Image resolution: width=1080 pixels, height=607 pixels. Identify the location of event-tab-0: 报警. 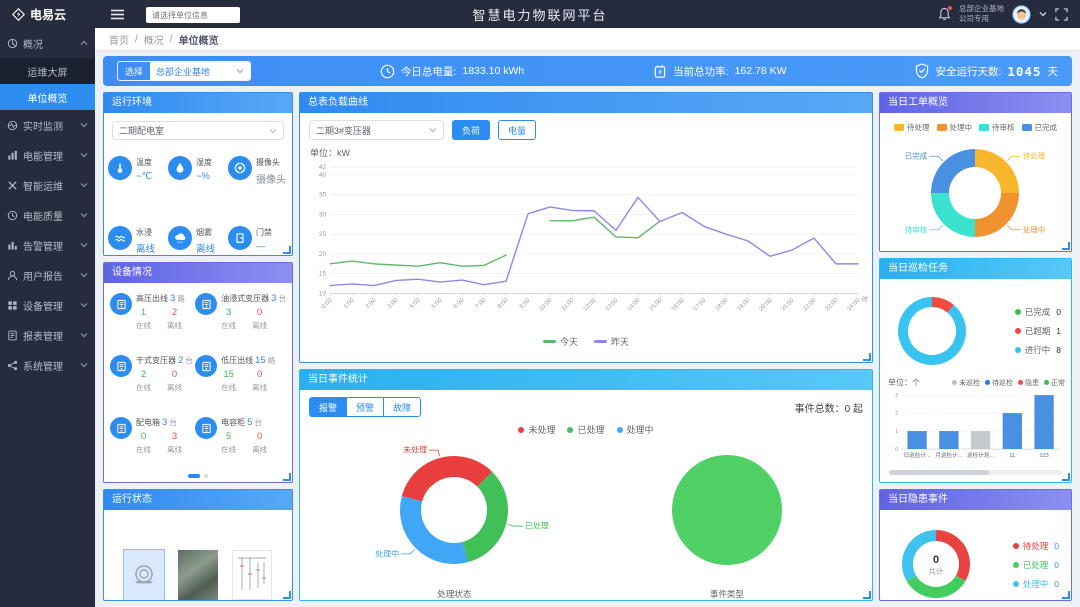
(328, 407).